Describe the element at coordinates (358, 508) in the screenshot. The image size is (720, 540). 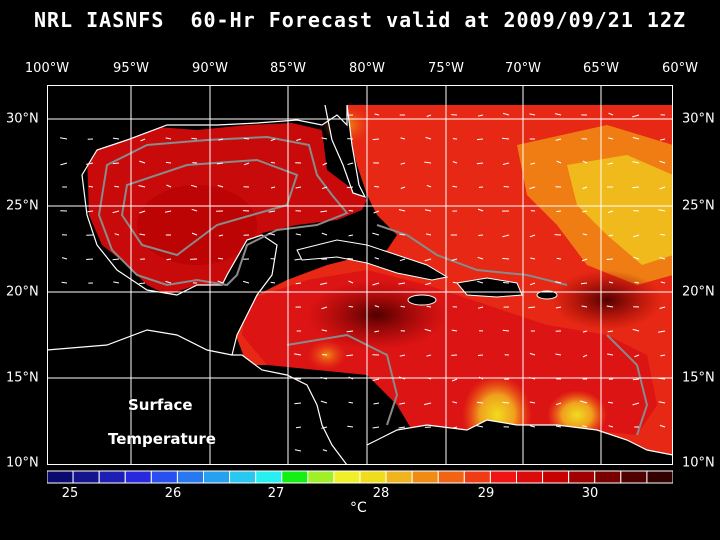
I see `colorbar-unit: °C` at that location.